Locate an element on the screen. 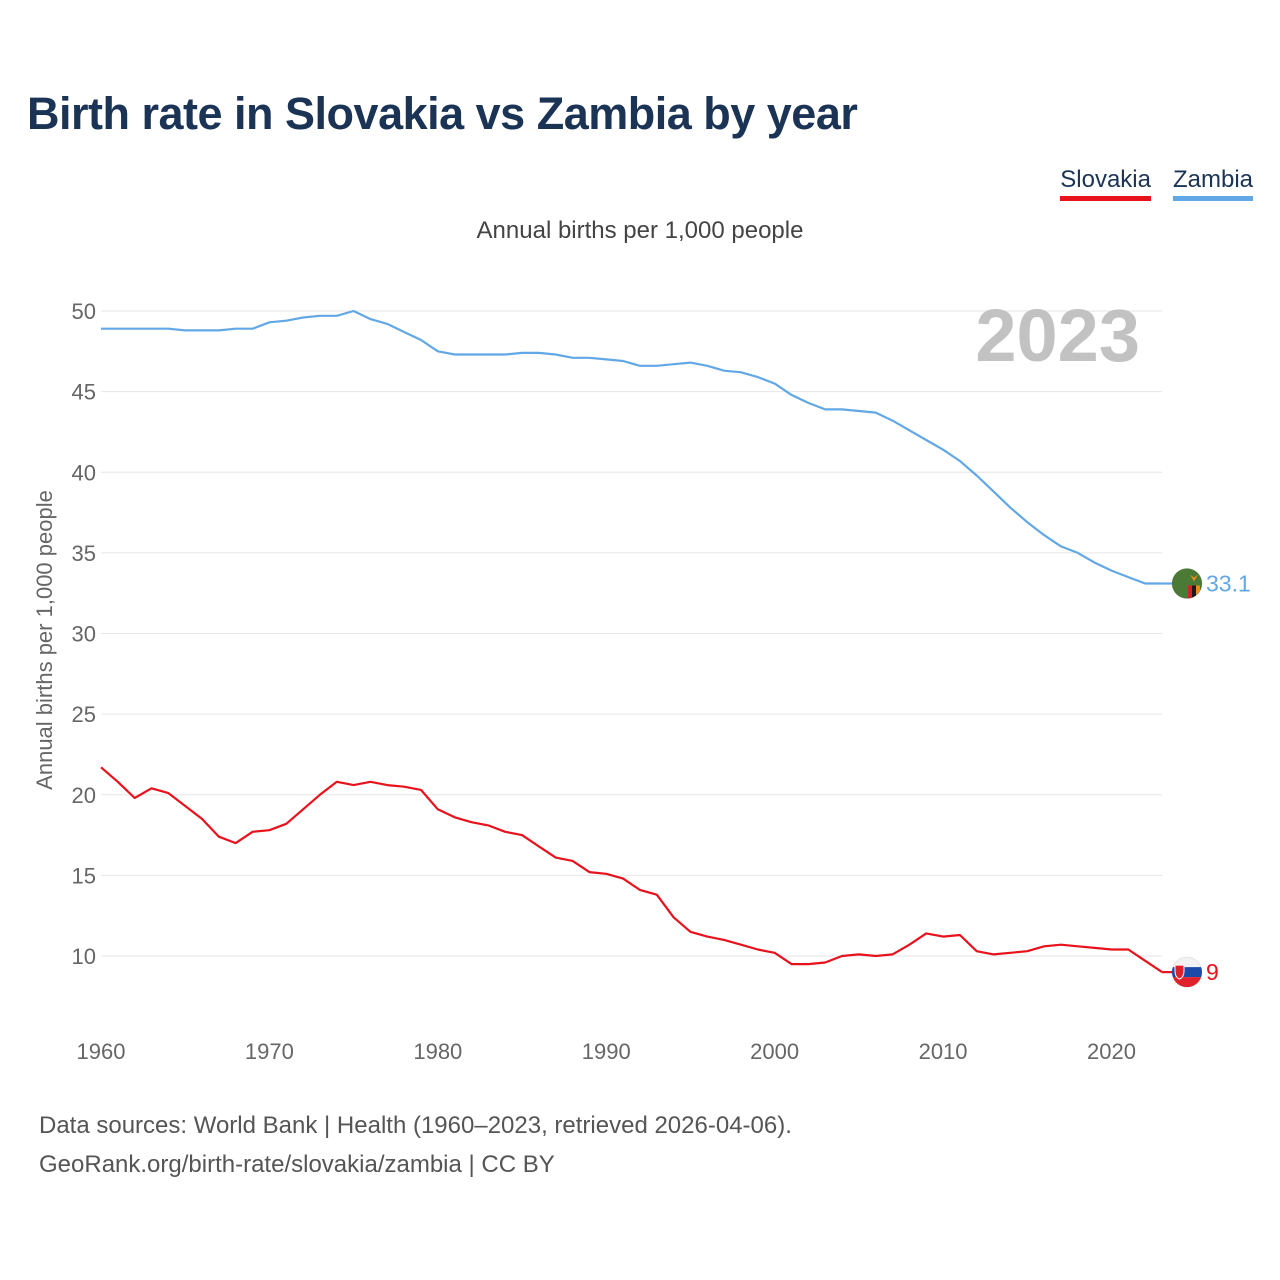  y-tick-label: 20 is located at coordinates (84, 795).